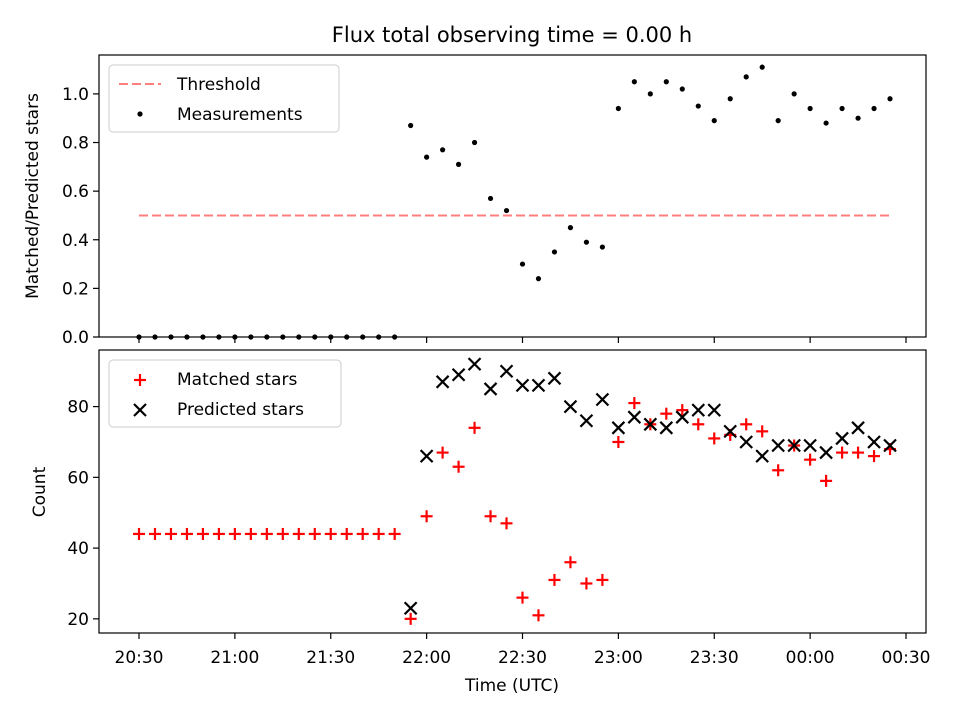 The width and height of the screenshot is (960, 720). What do you see at coordinates (78, 478) in the screenshot?
I see `bottom-y-tick-label: 60` at bounding box center [78, 478].